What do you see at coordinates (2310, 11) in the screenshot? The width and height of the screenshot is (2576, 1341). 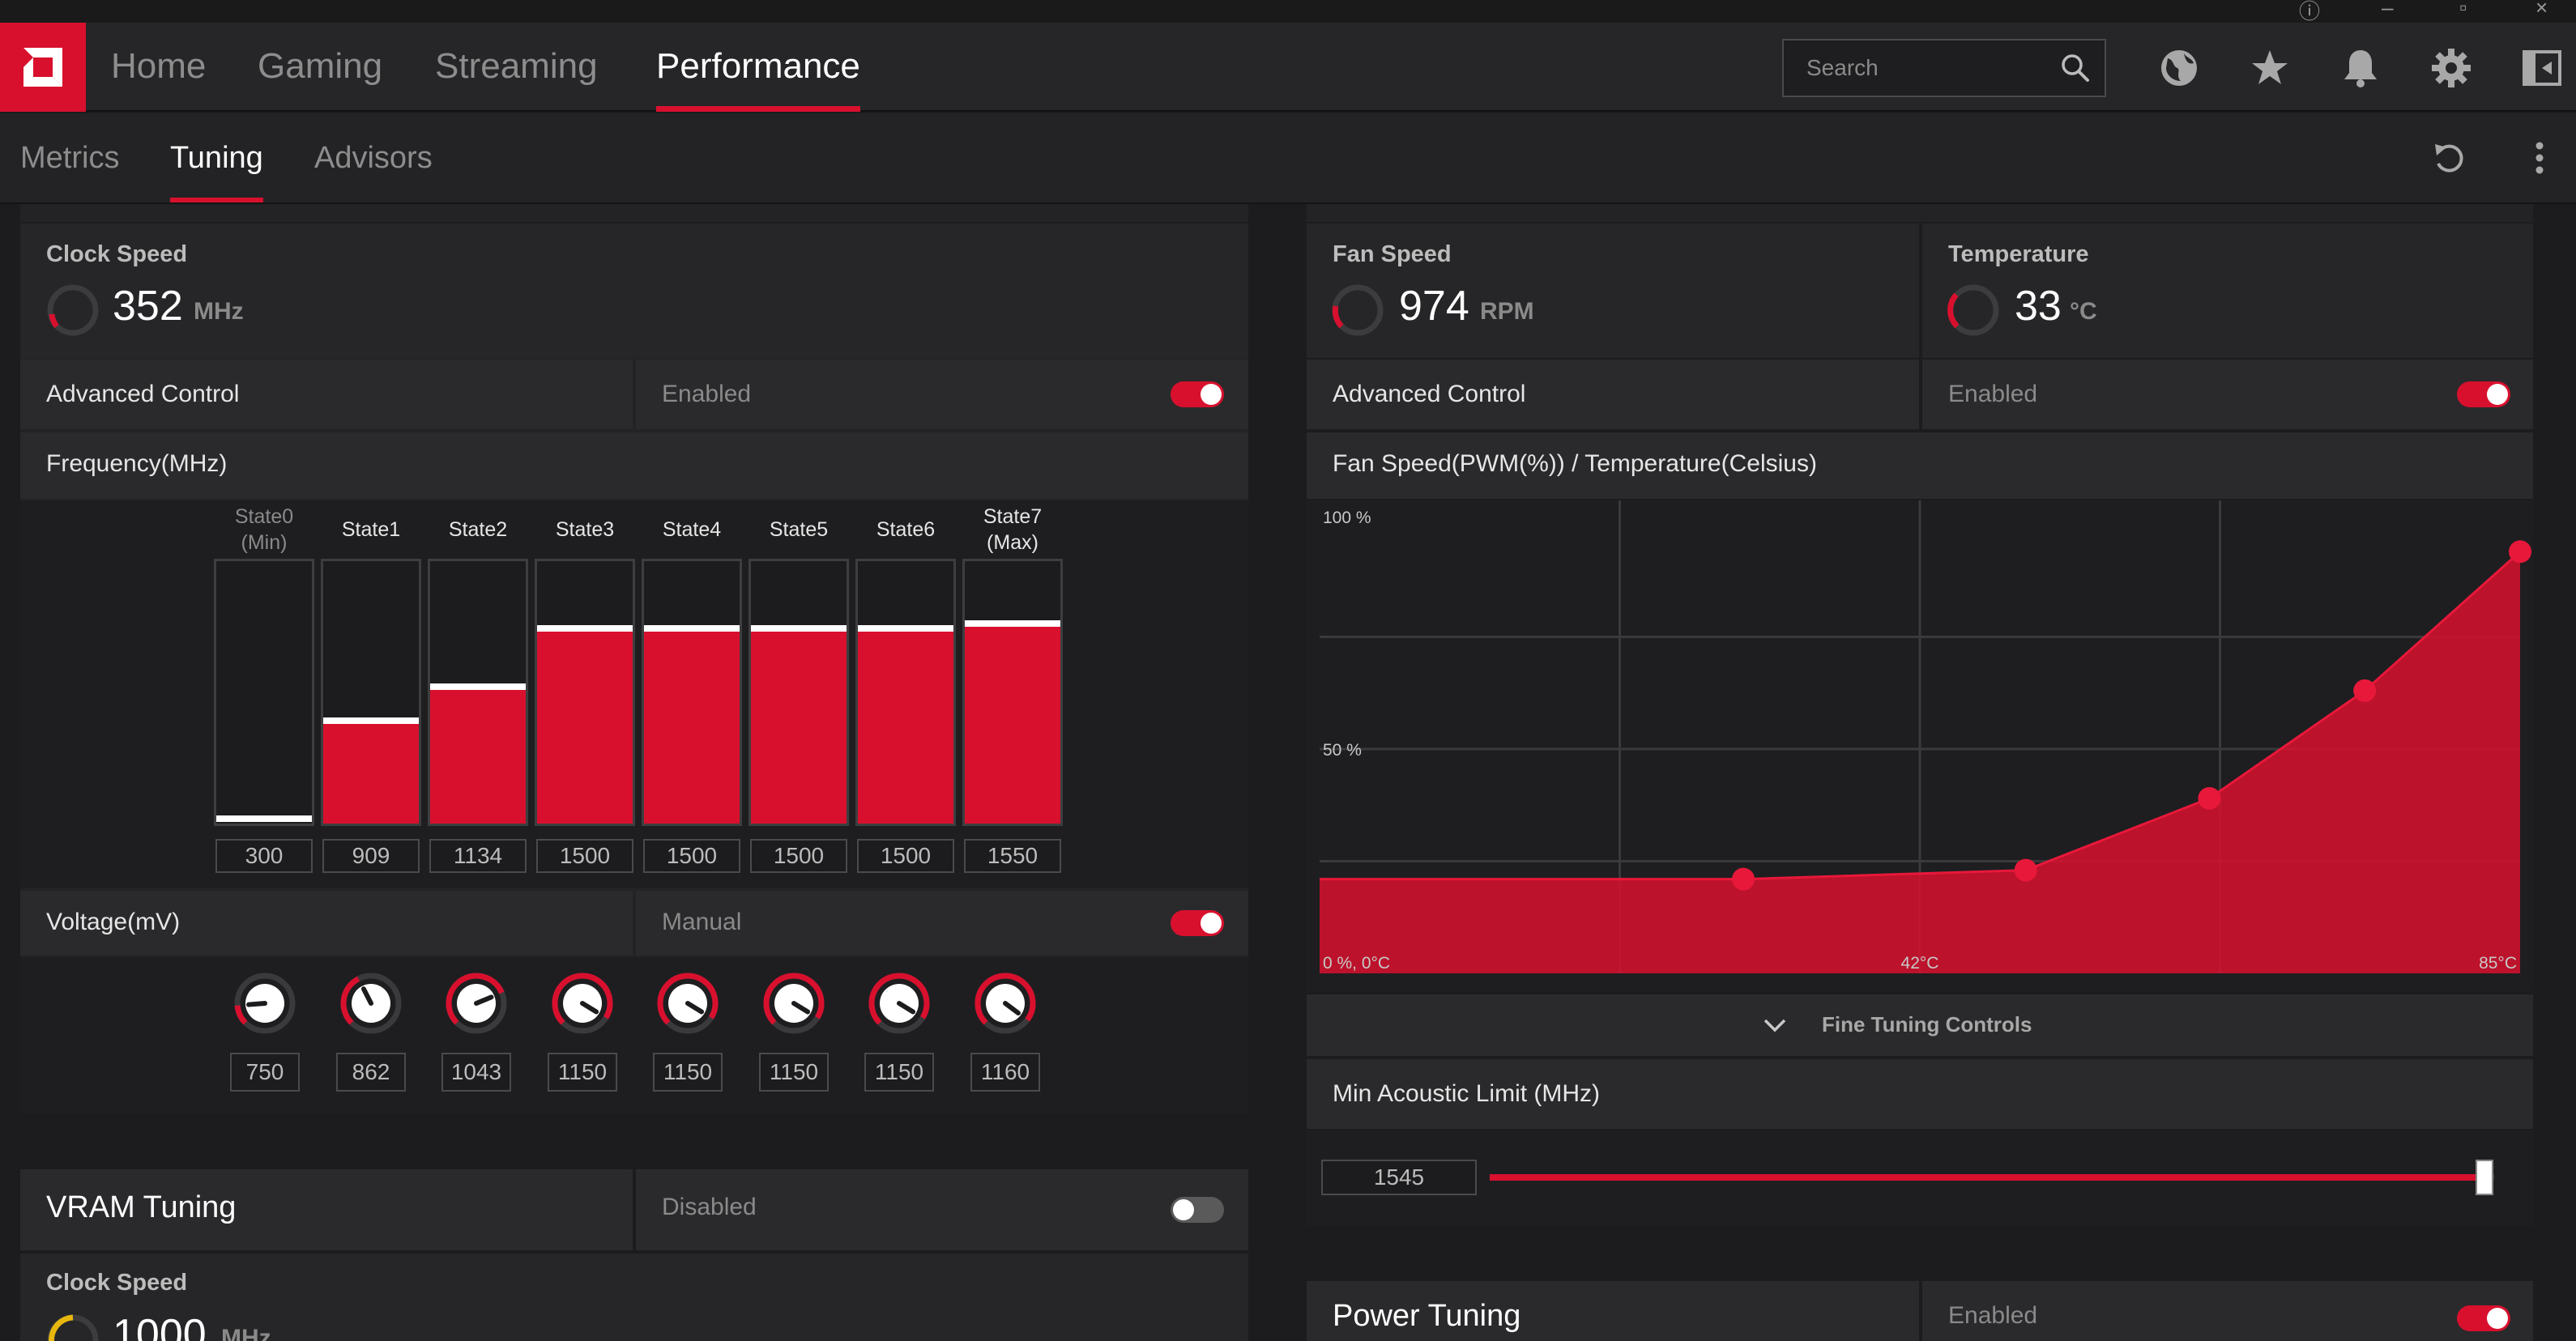 I see `help-icon: ⓘ` at bounding box center [2310, 11].